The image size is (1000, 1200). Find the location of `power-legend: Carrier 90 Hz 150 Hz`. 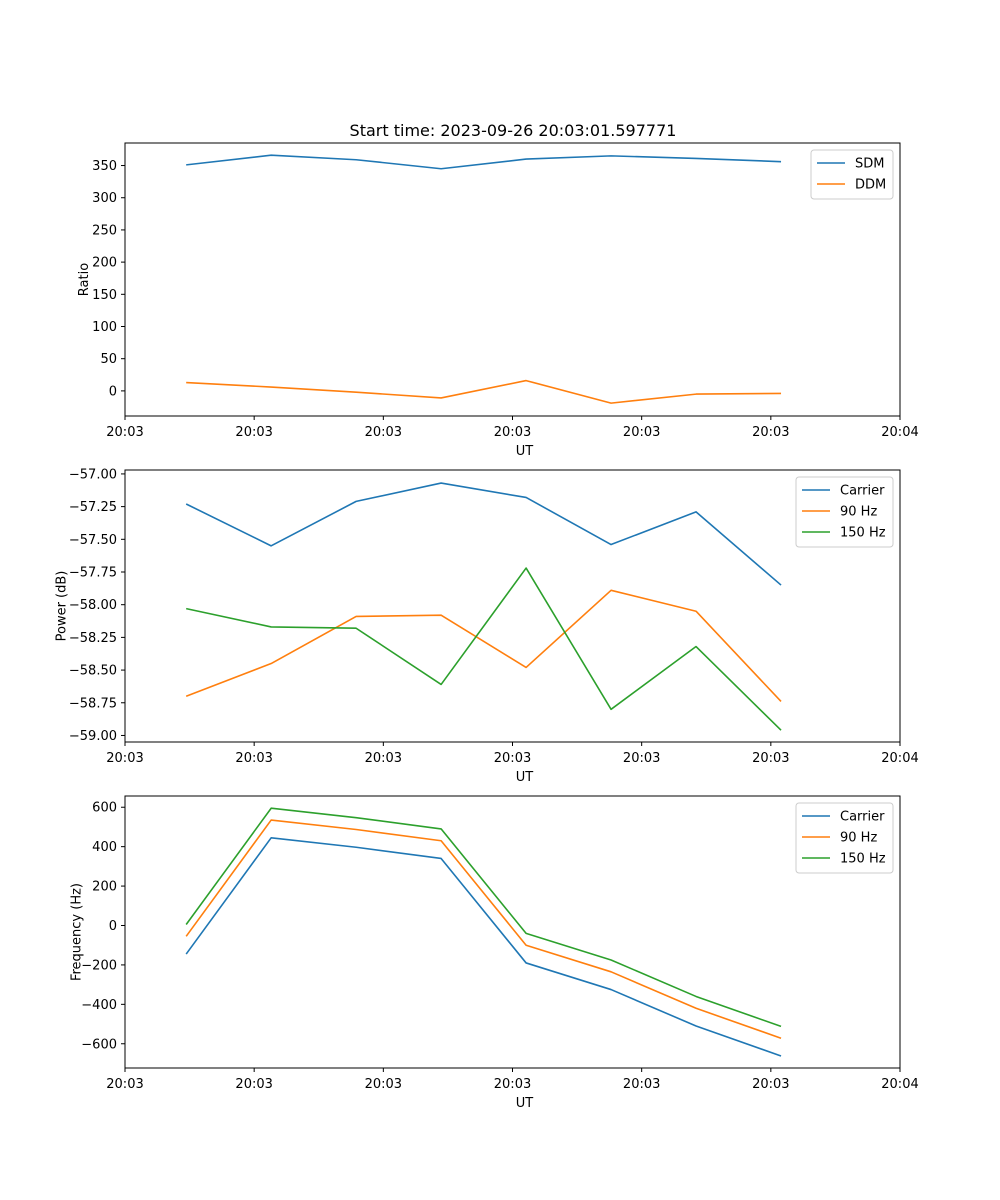

power-legend: Carrier 90 Hz 150 Hz is located at coordinates (844, 512).